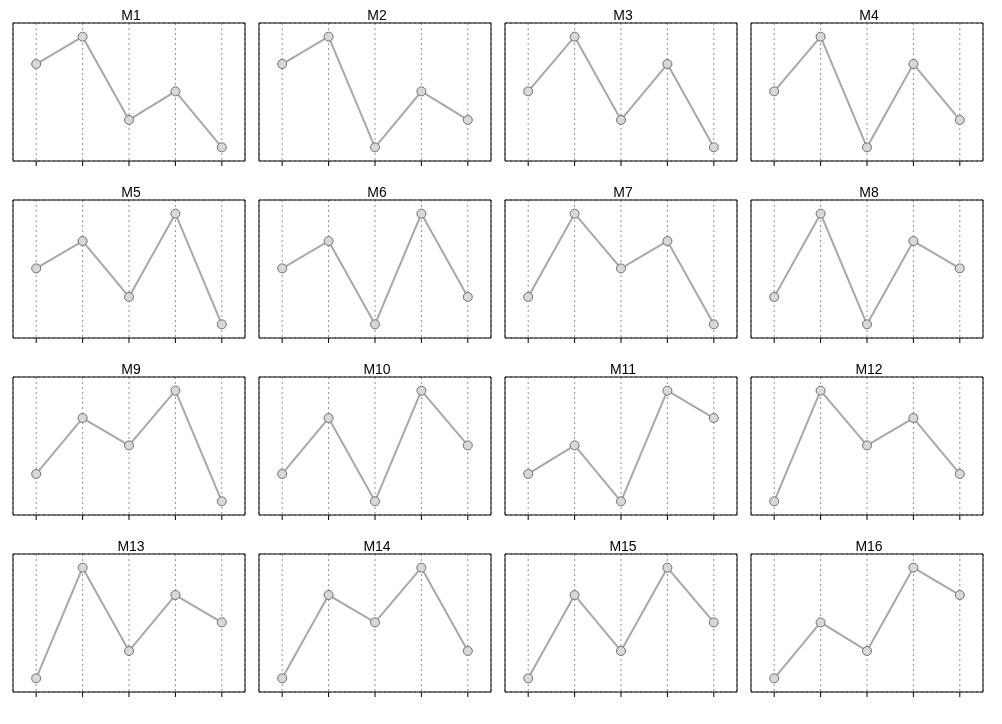  What do you see at coordinates (377, 192) in the screenshot?
I see `chart-title: M6` at bounding box center [377, 192].